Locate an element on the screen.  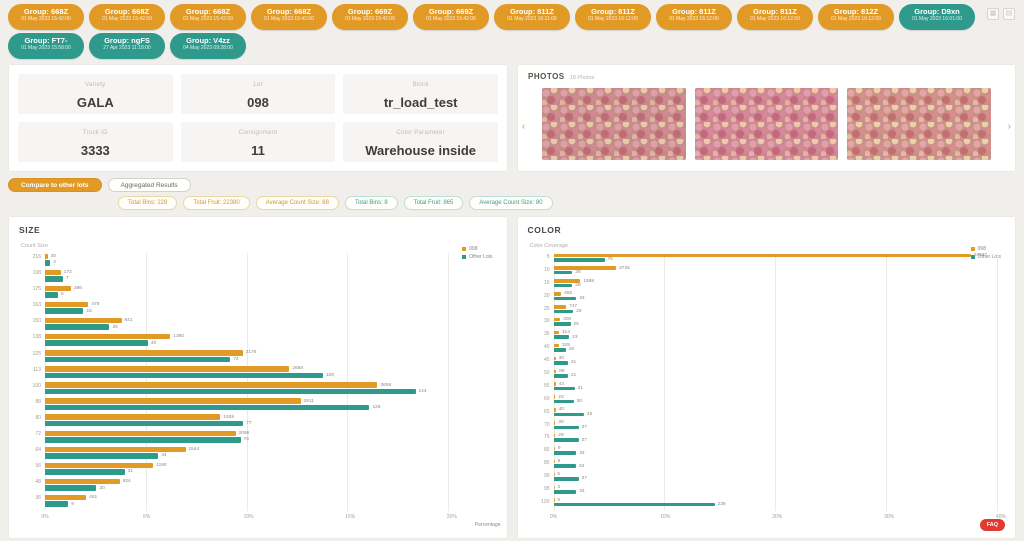
grid-view-icon: ▦ is located at coordinates (993, 14).